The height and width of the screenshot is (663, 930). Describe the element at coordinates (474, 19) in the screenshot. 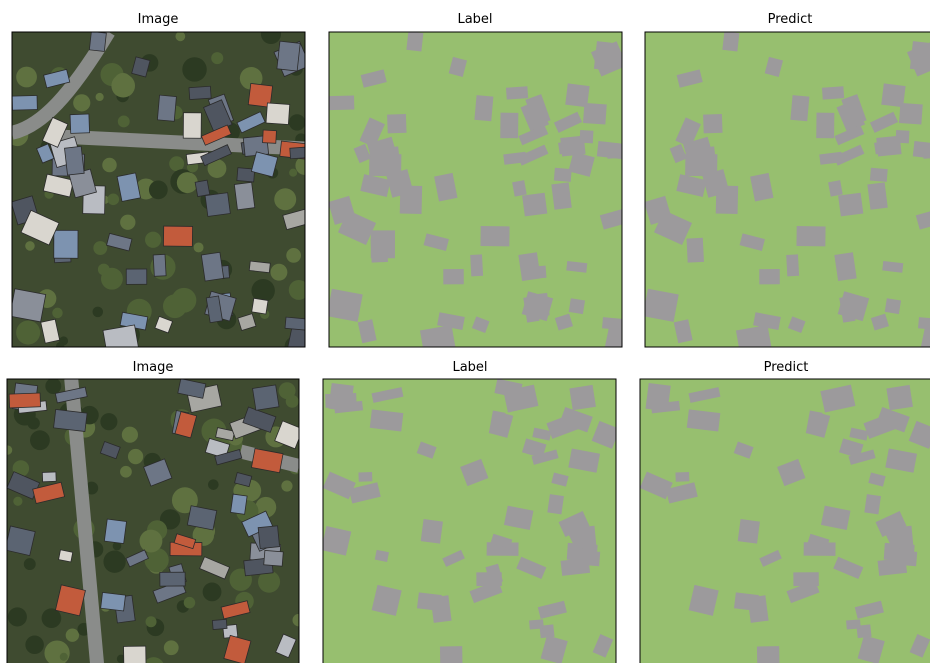

I see `panel-title: Label` at that location.